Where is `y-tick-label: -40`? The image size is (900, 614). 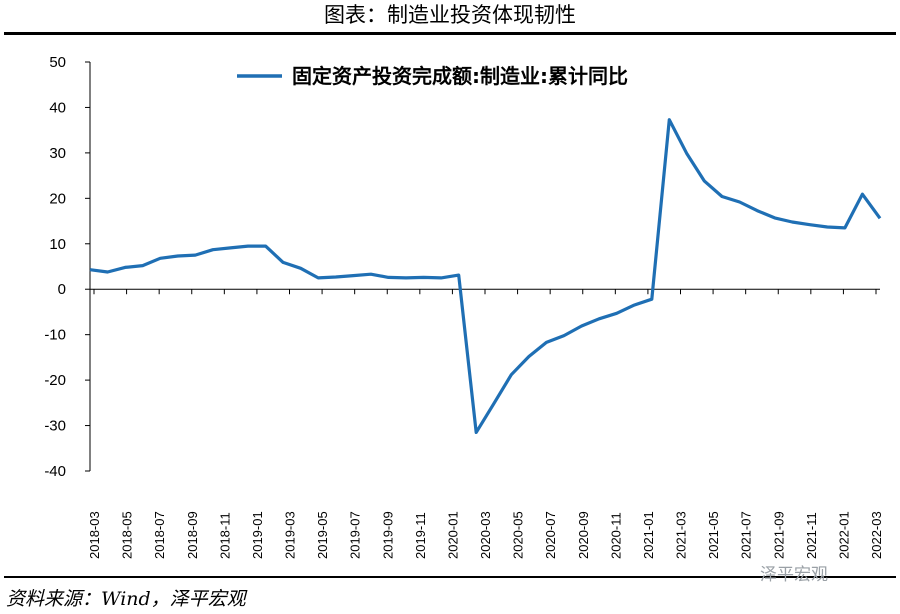 y-tick-label: -40 is located at coordinates (55, 471).